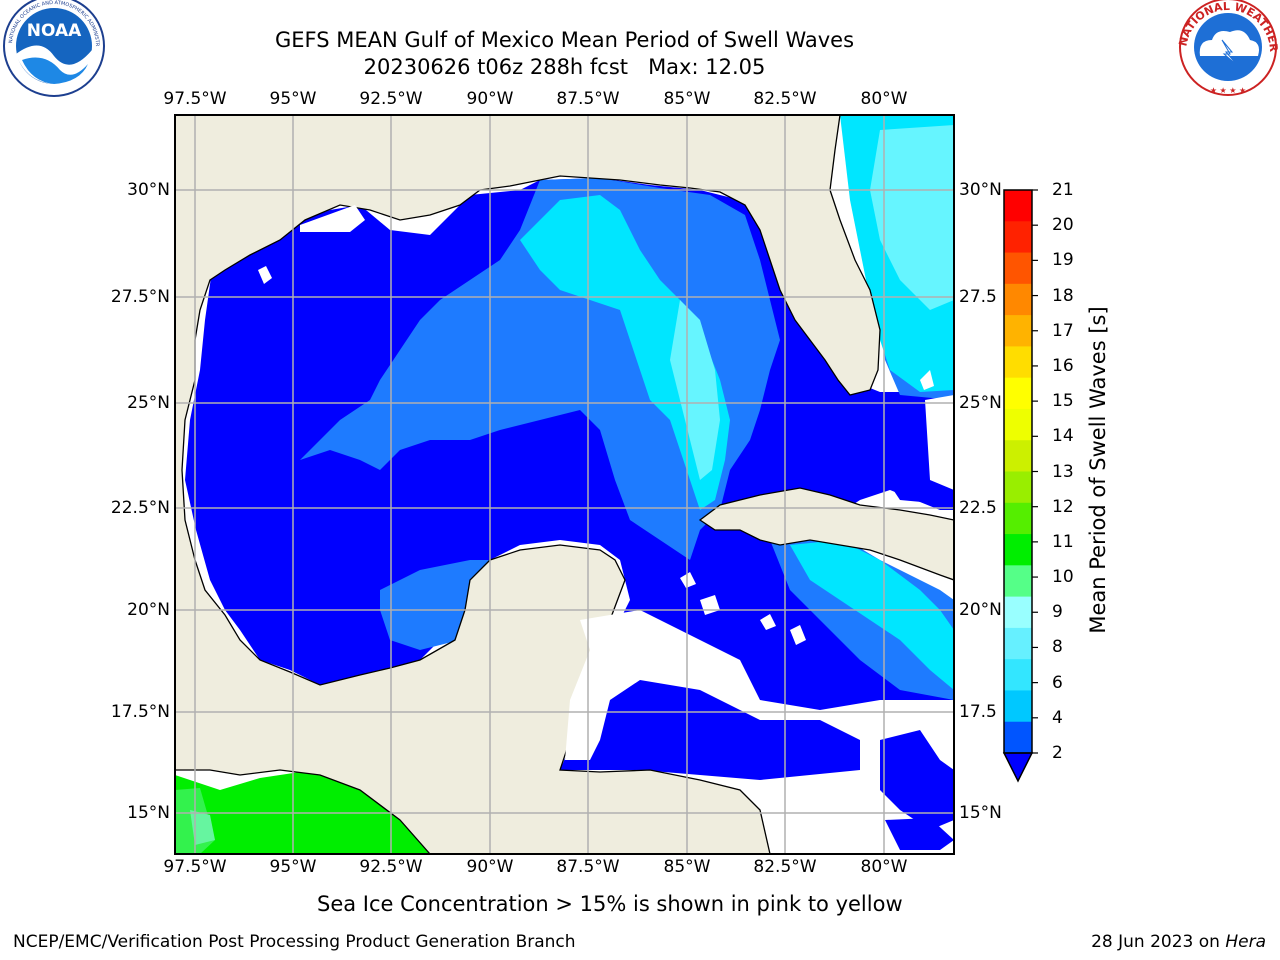  I want to click on footer-date: 28 Jun 2023 on Hera, so click(1178, 942).